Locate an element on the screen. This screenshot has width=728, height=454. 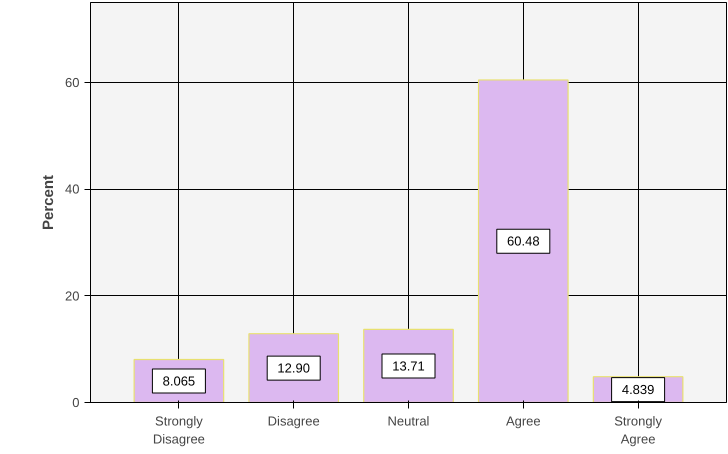
x-tick-label: Disagree is located at coordinates (294, 421).